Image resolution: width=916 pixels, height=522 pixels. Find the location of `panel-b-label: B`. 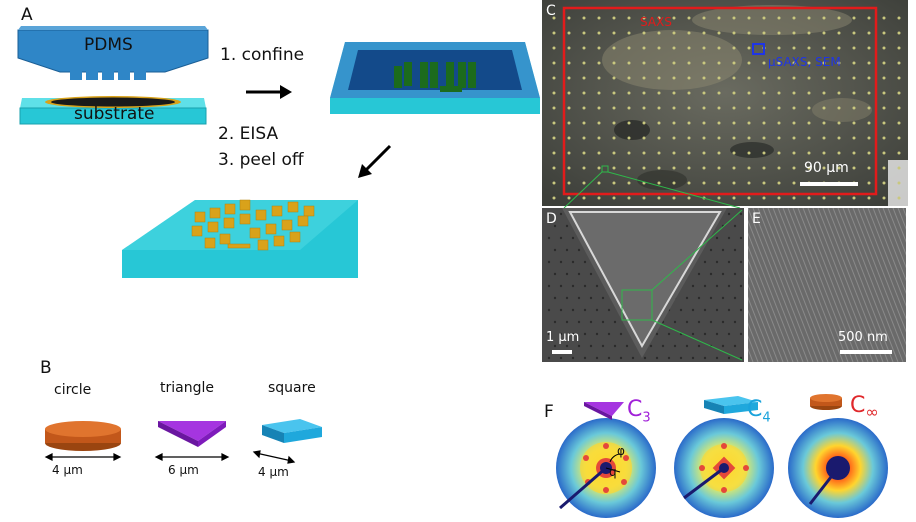

panel-b-label: B is located at coordinates (46, 368).